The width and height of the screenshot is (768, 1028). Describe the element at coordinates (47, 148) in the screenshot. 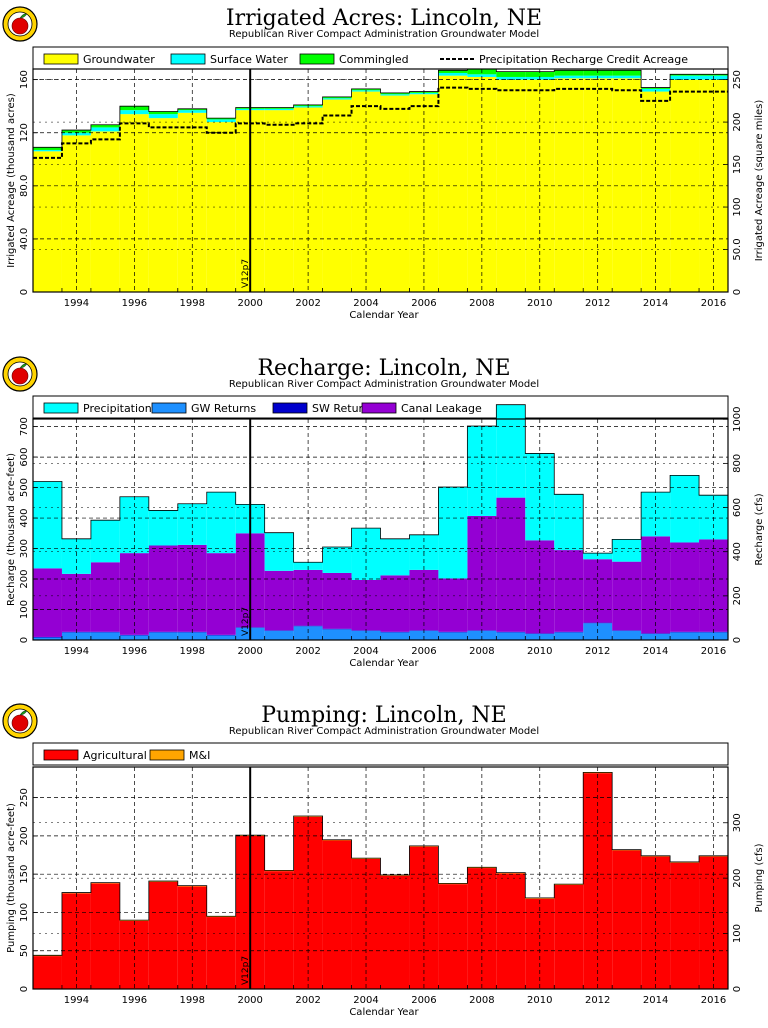

I see `bar-commingled-1993` at that location.